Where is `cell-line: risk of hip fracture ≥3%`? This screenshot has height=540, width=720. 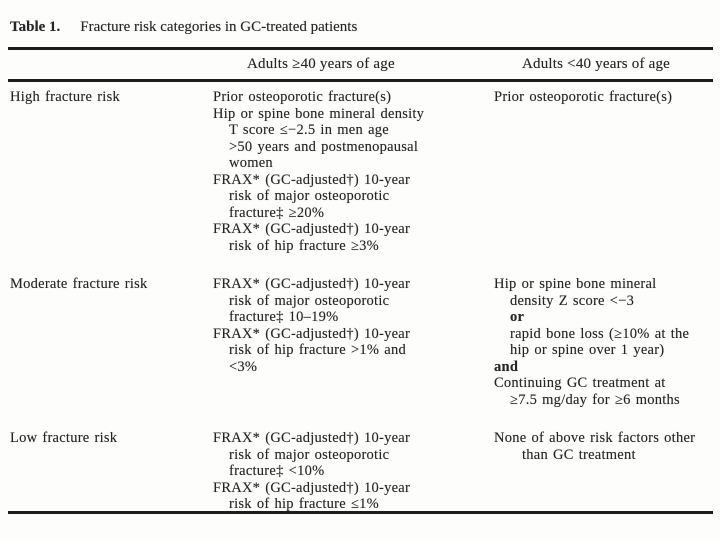
cell-line: risk of hip fracture ≥3% is located at coordinates (304, 245).